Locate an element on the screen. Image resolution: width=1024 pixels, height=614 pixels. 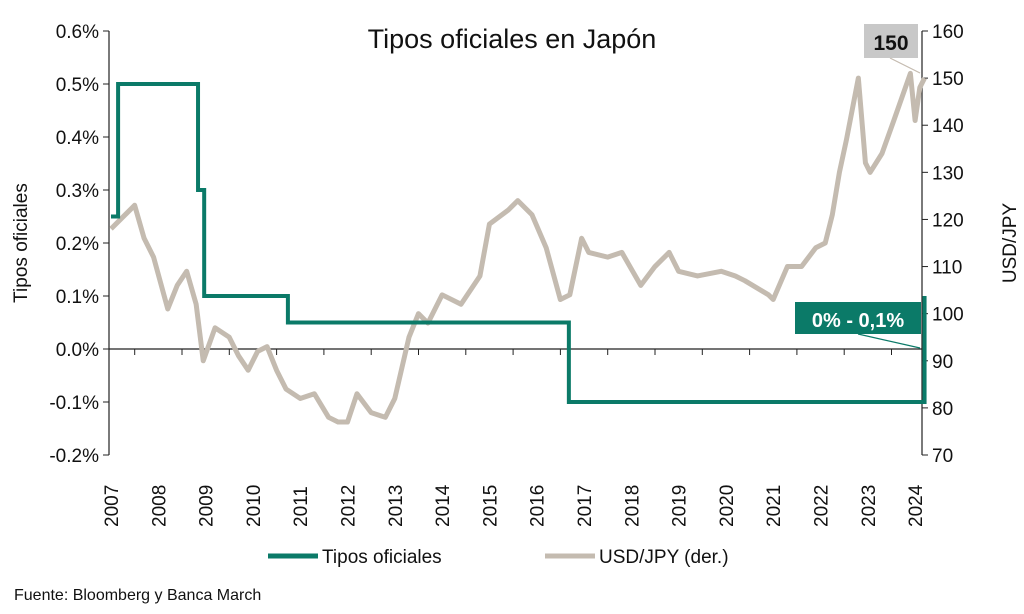
x-tick-label: 2017 is located at coordinates (585, 506).